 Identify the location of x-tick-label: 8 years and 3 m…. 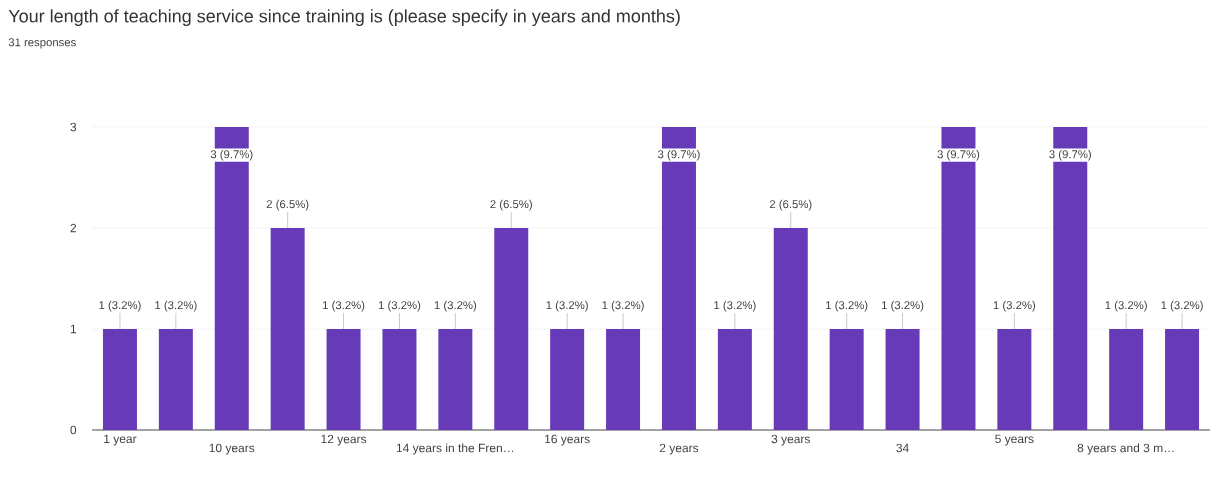
(1125, 449).